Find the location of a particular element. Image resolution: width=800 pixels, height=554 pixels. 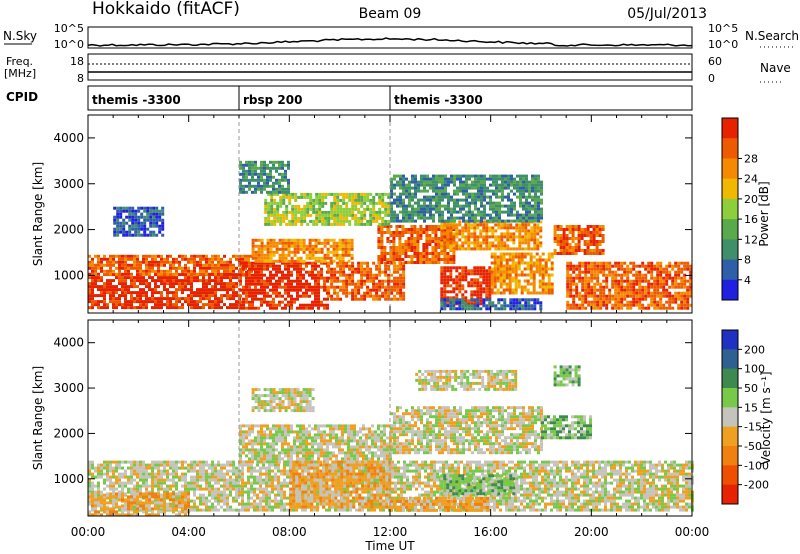

freq-label-bottom: [MHz] is located at coordinates (20, 73).